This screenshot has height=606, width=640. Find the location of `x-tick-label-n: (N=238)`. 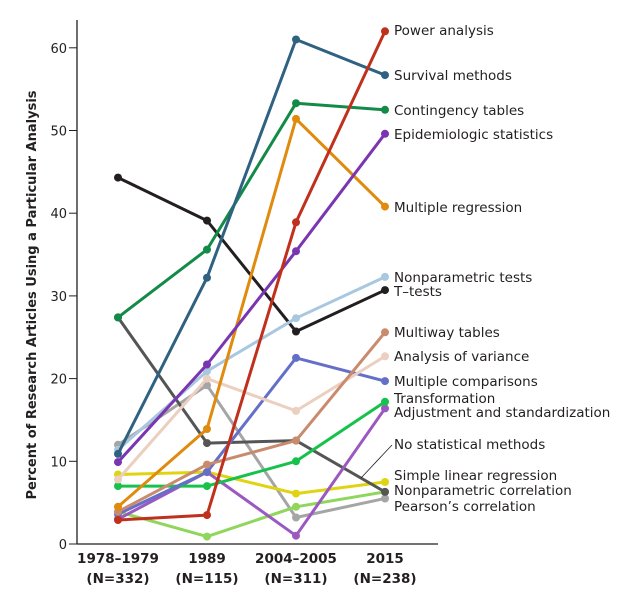

x-tick-label-n: (N=238) is located at coordinates (384, 579).